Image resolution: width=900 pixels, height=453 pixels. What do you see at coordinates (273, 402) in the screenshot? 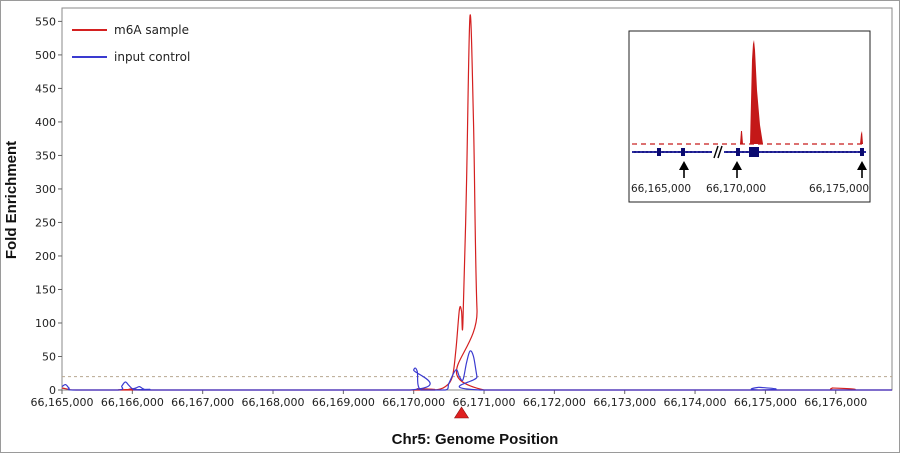
I see `x-tick-label: 66,168,000` at bounding box center [273, 402].